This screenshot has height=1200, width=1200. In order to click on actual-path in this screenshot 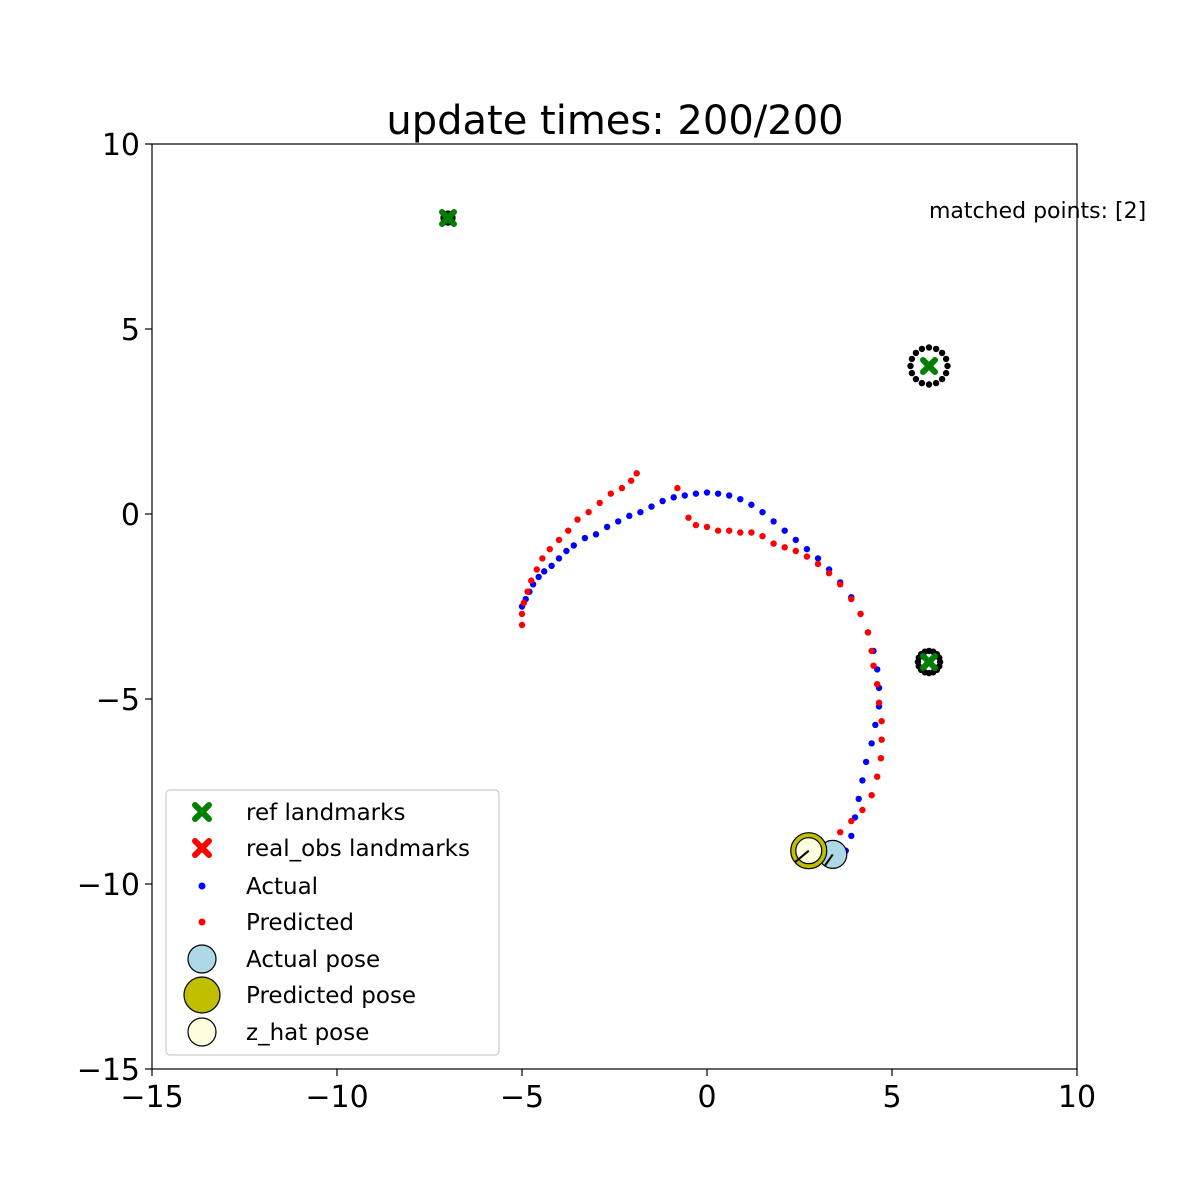, I will do `click(700, 671)`.